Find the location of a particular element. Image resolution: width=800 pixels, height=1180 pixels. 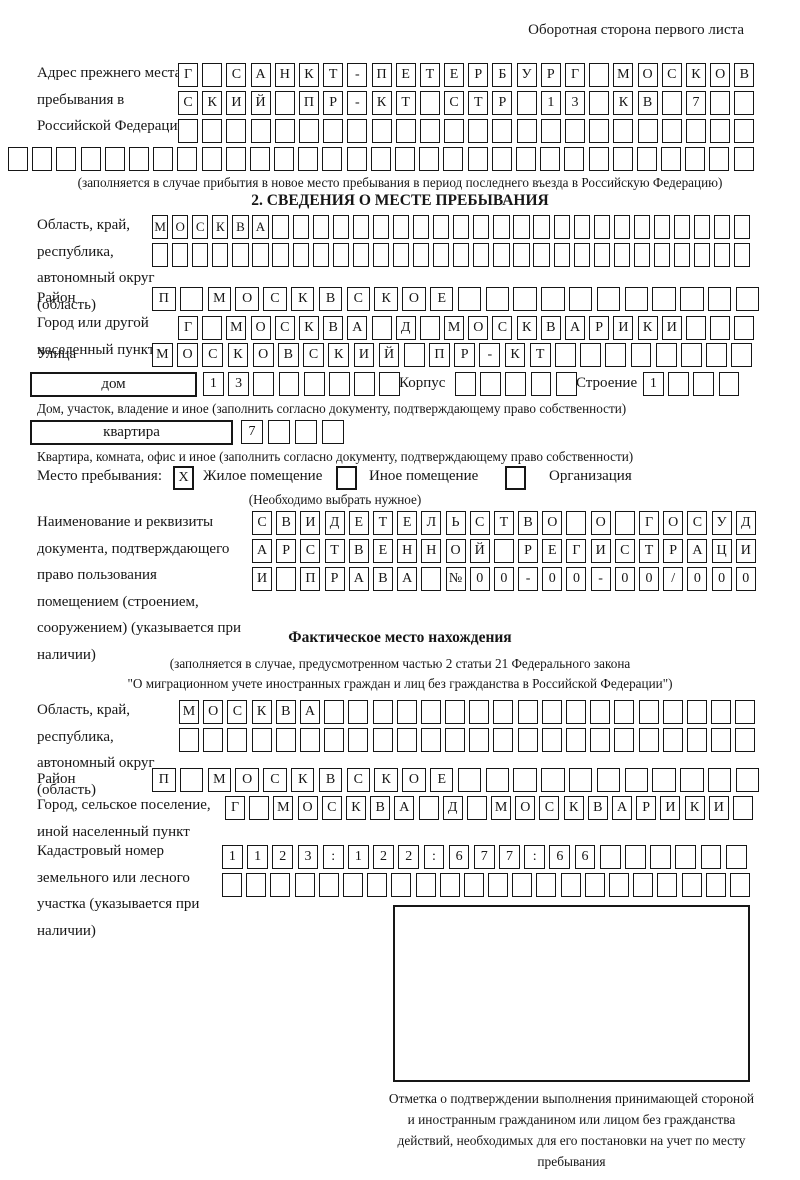

char-cell: Й is located at coordinates (479, 551).